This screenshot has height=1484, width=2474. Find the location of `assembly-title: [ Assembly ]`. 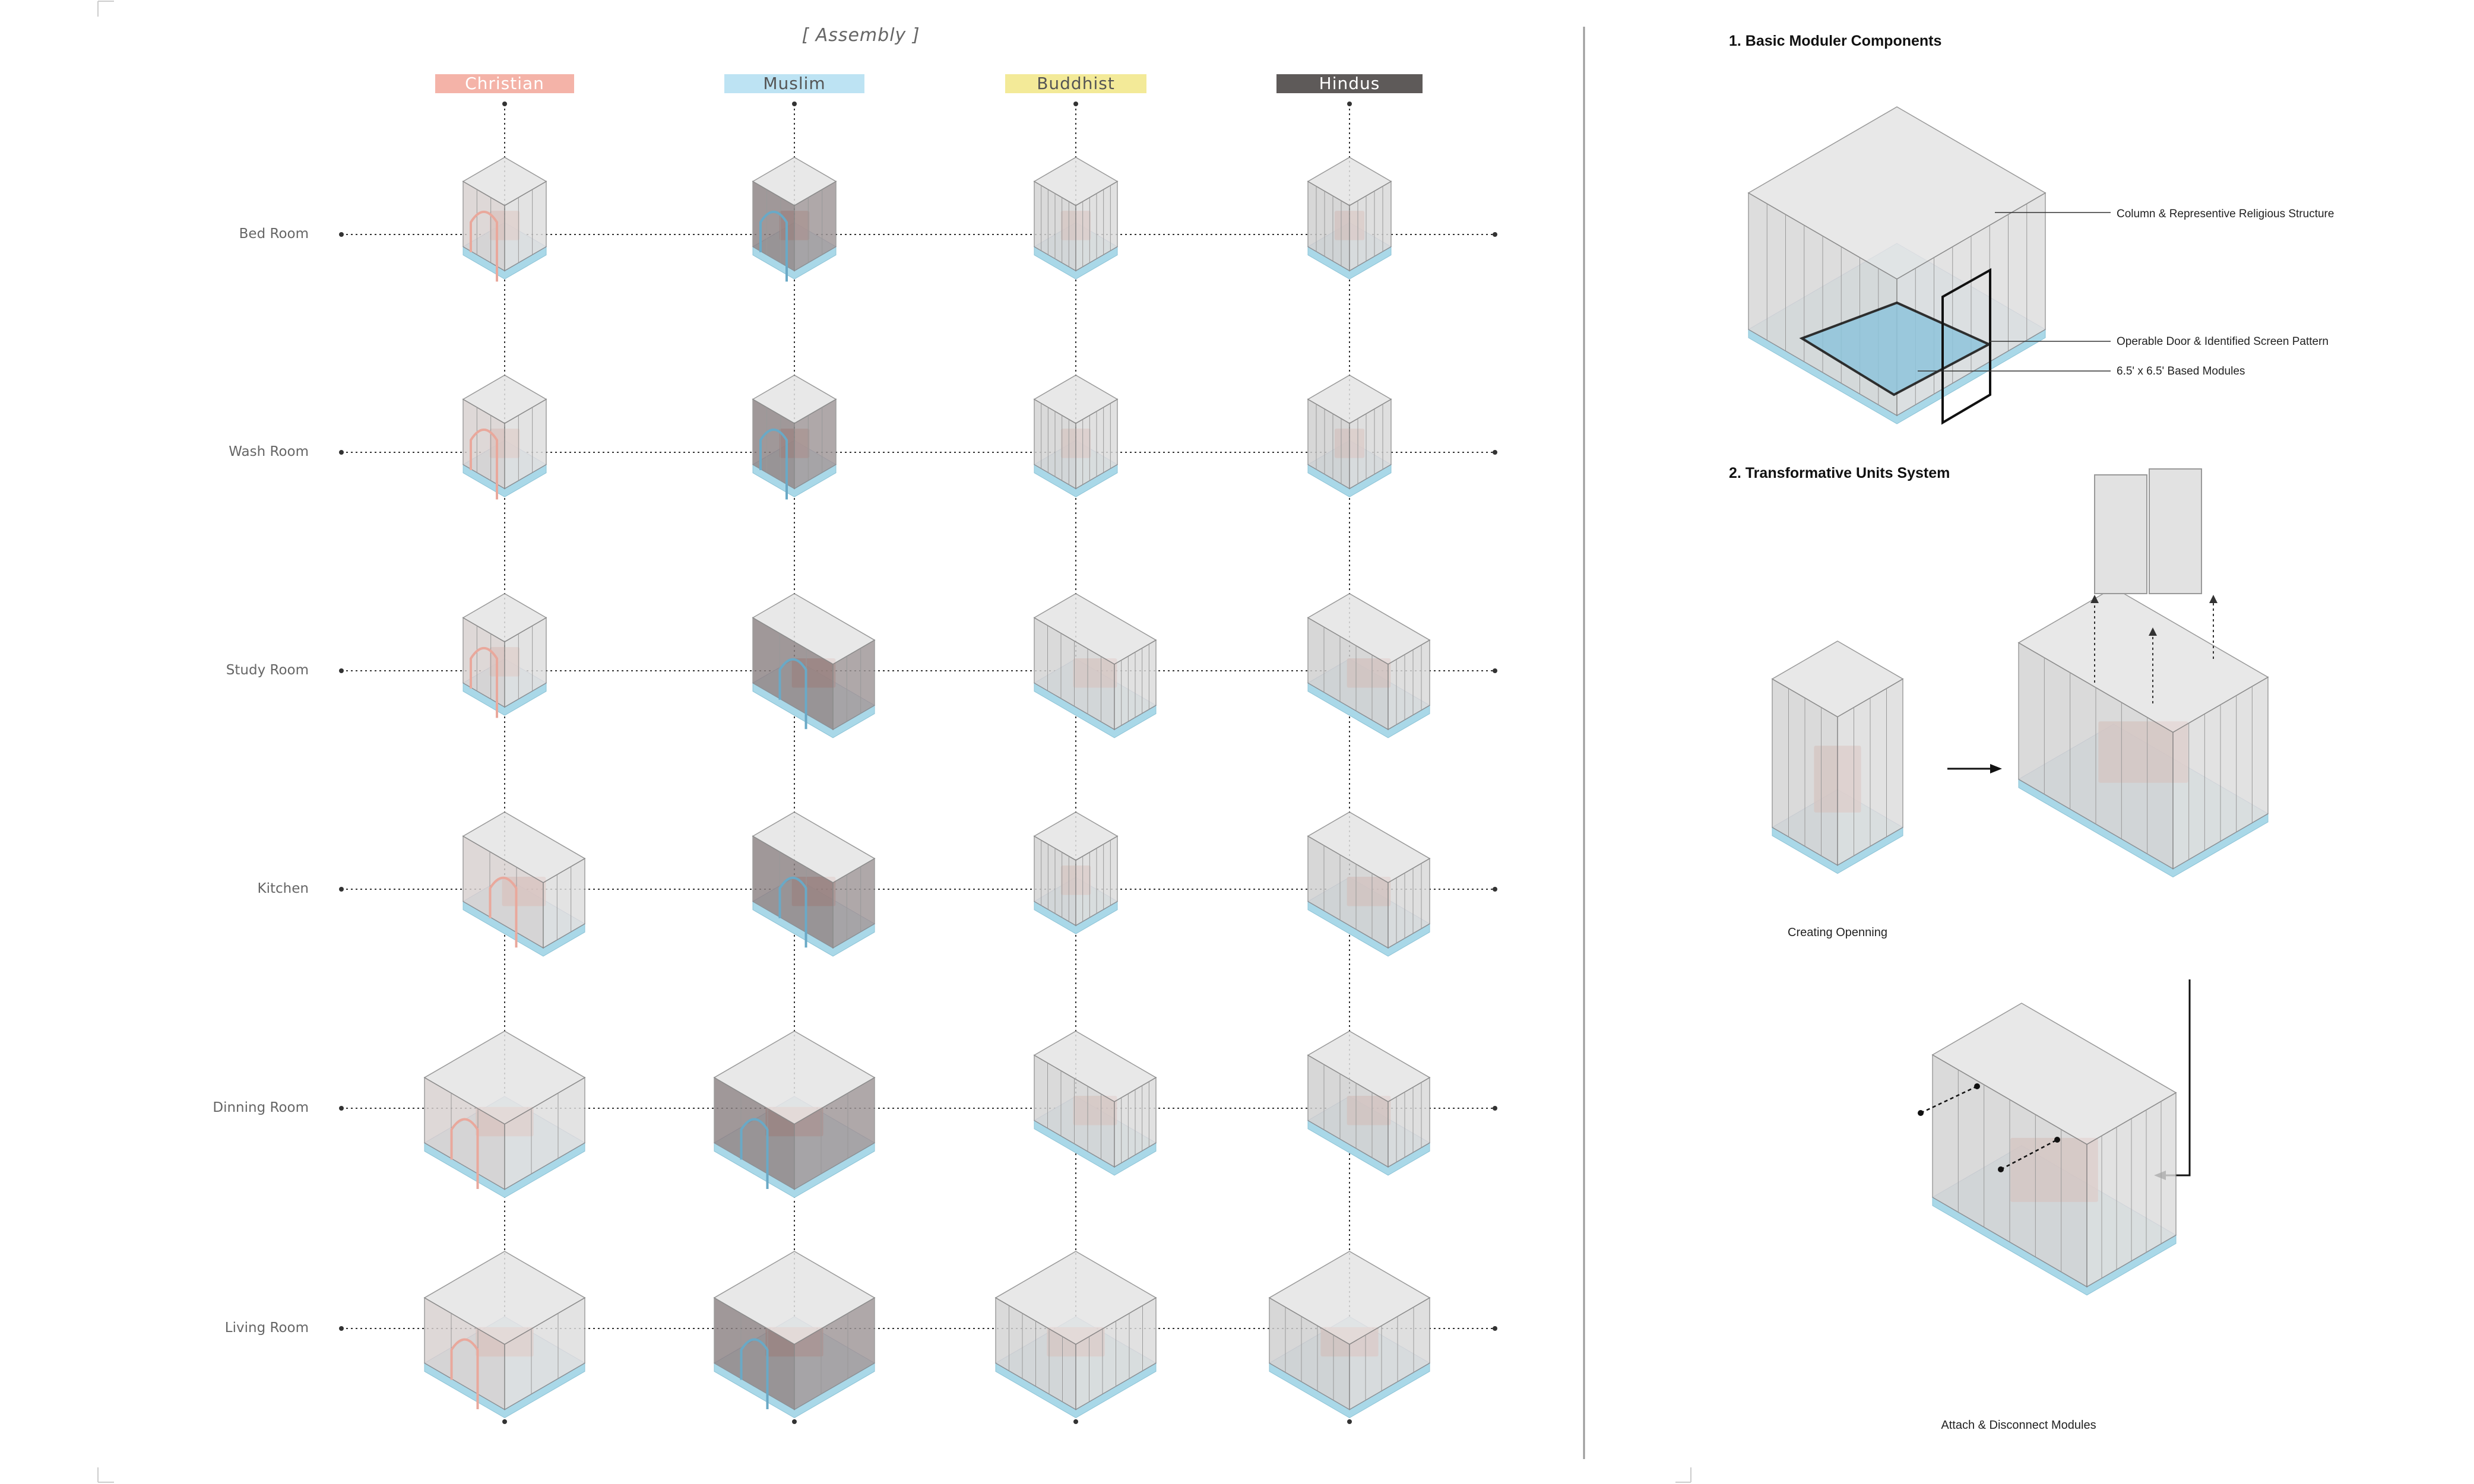

assembly-title: [ Assembly ] is located at coordinates (861, 35).